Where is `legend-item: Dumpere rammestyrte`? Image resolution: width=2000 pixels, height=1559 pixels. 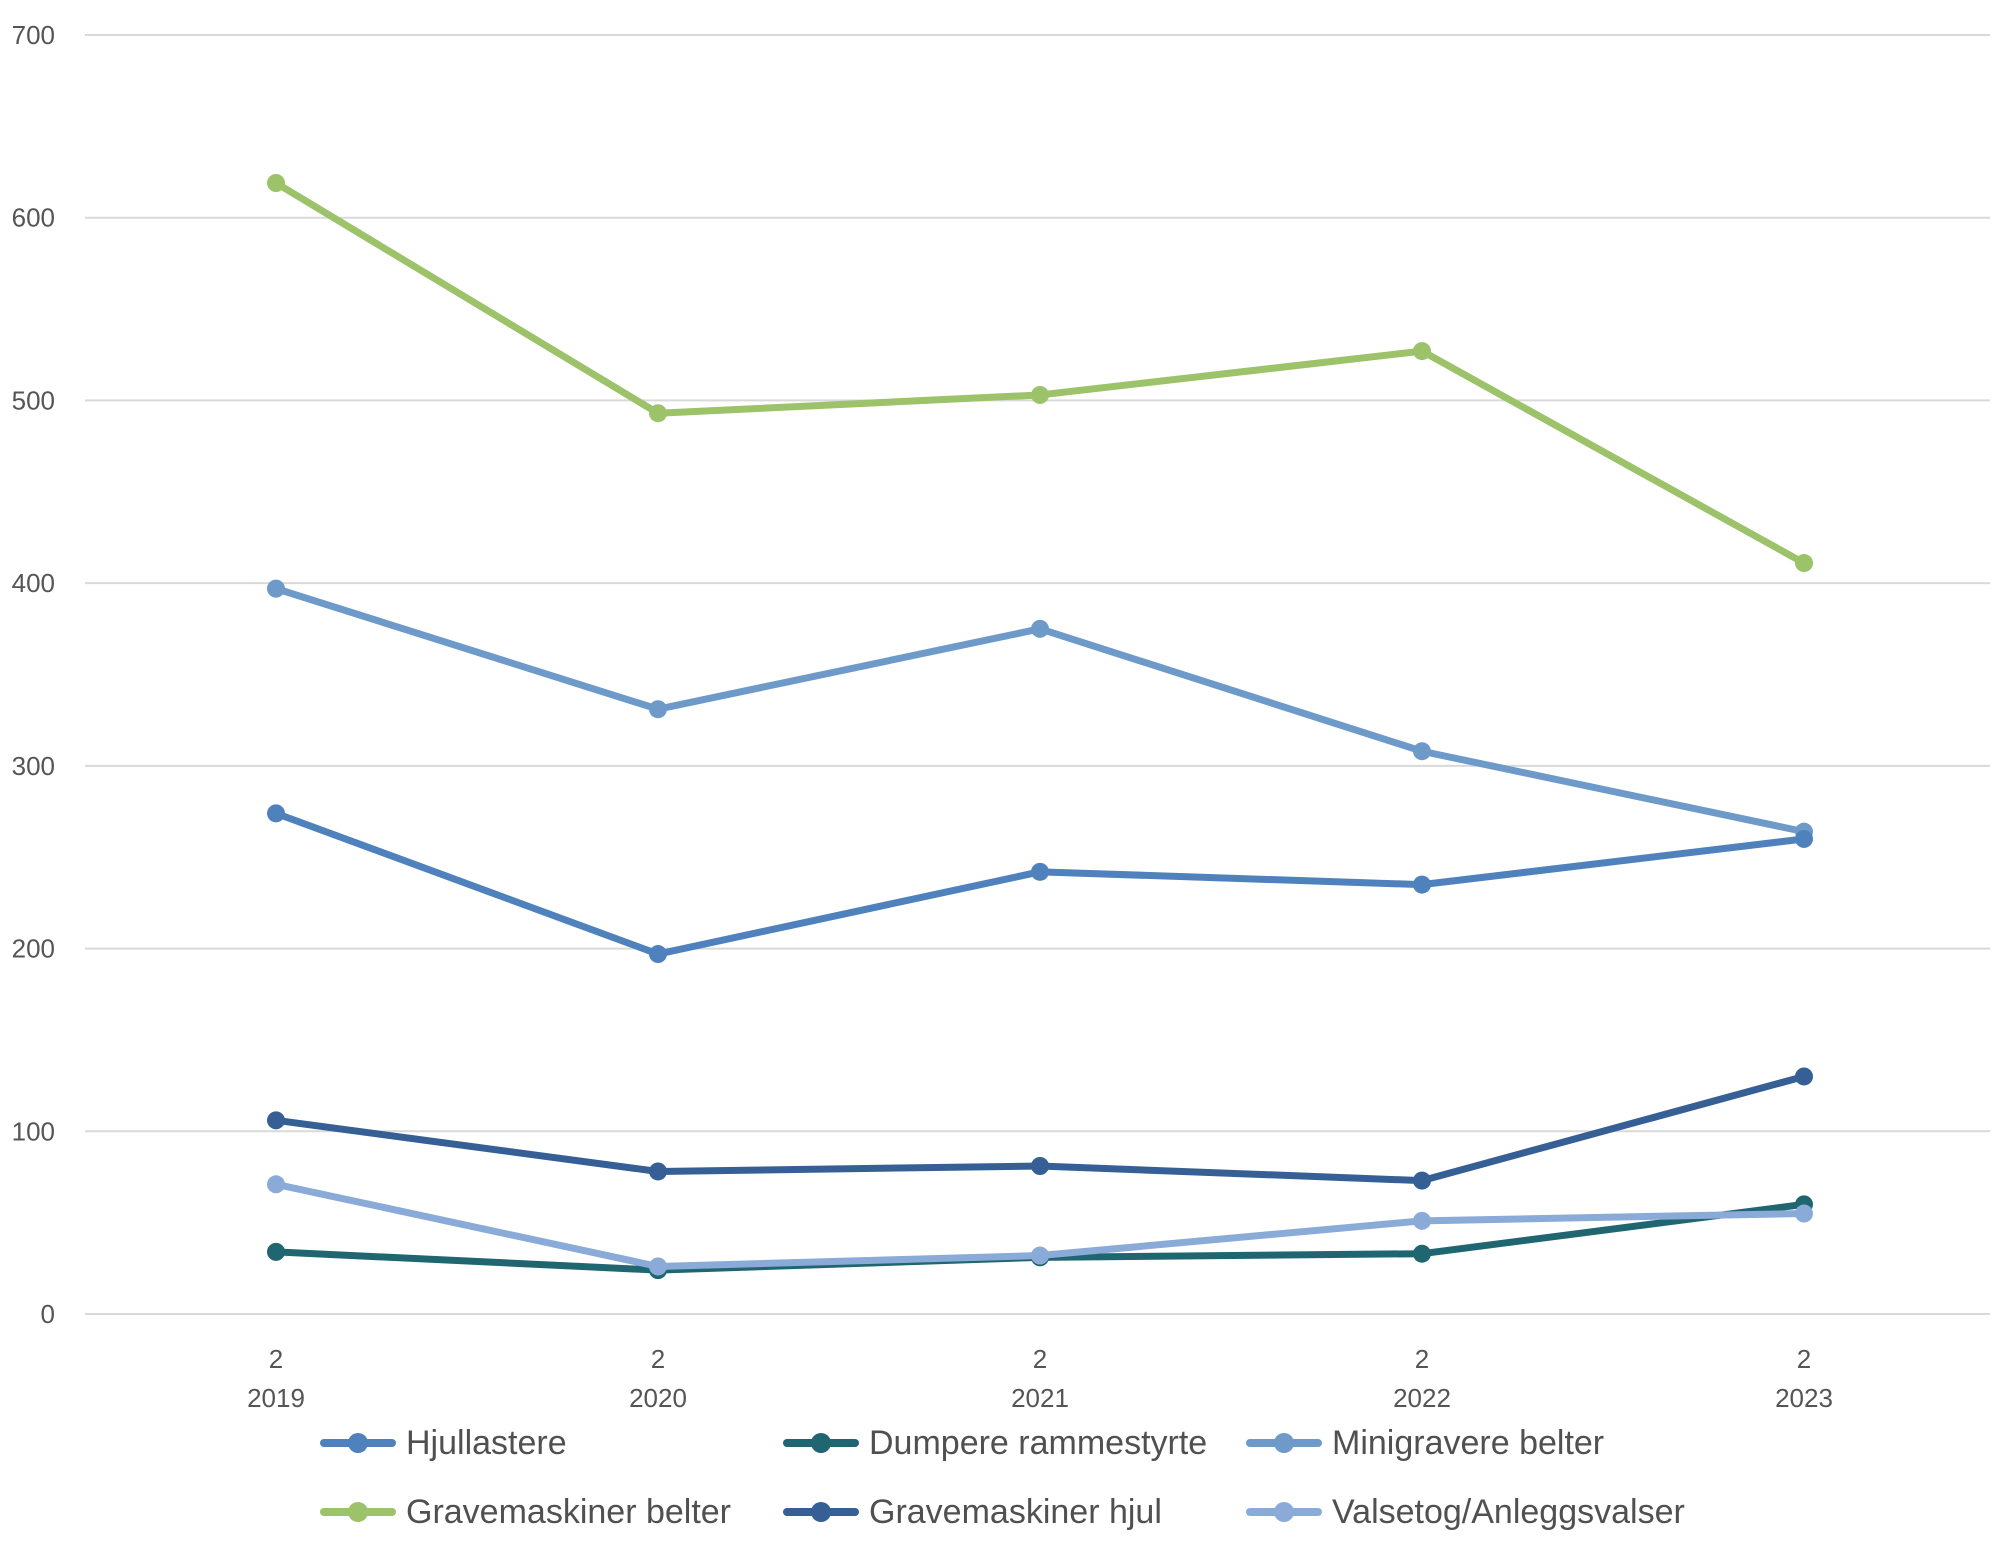 legend-item: Dumpere rammestyrte is located at coordinates (995, 1443).